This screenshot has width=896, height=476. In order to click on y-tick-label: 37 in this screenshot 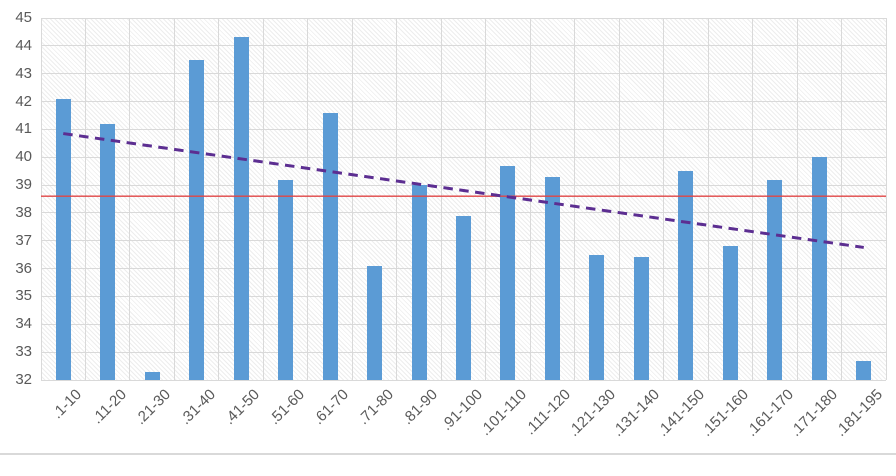, I will do `click(23, 240)`.